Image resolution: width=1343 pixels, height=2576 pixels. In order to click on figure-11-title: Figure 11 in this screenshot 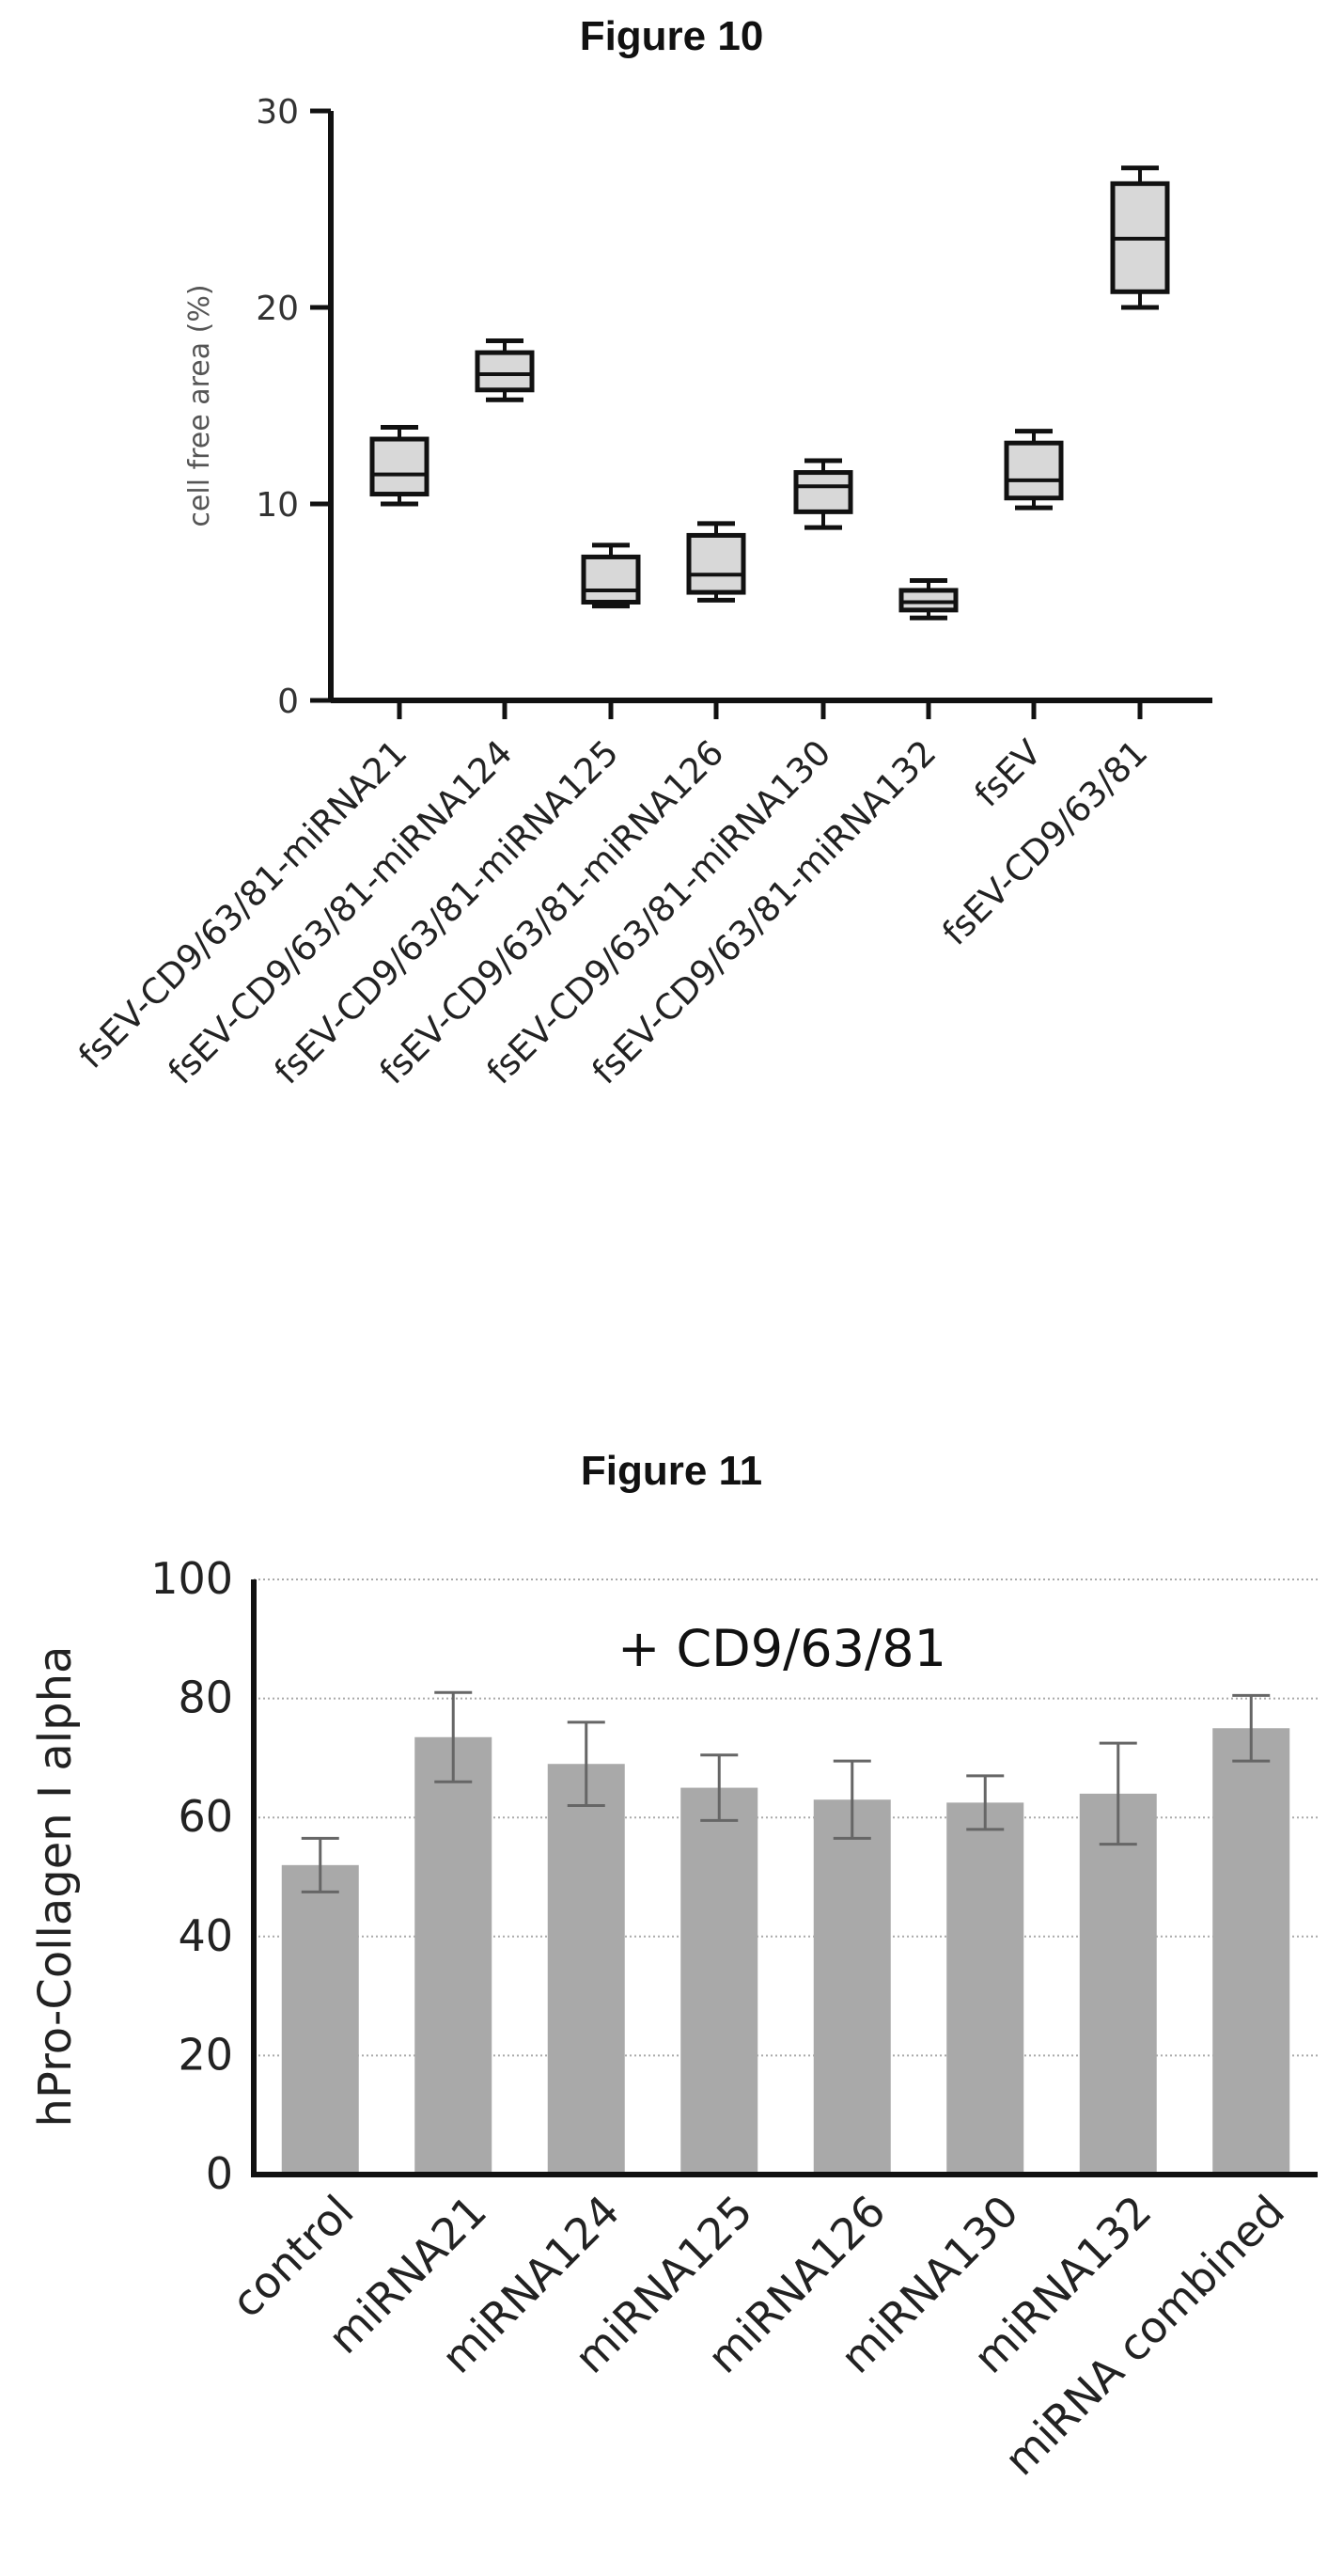, I will do `click(671, 1471)`.